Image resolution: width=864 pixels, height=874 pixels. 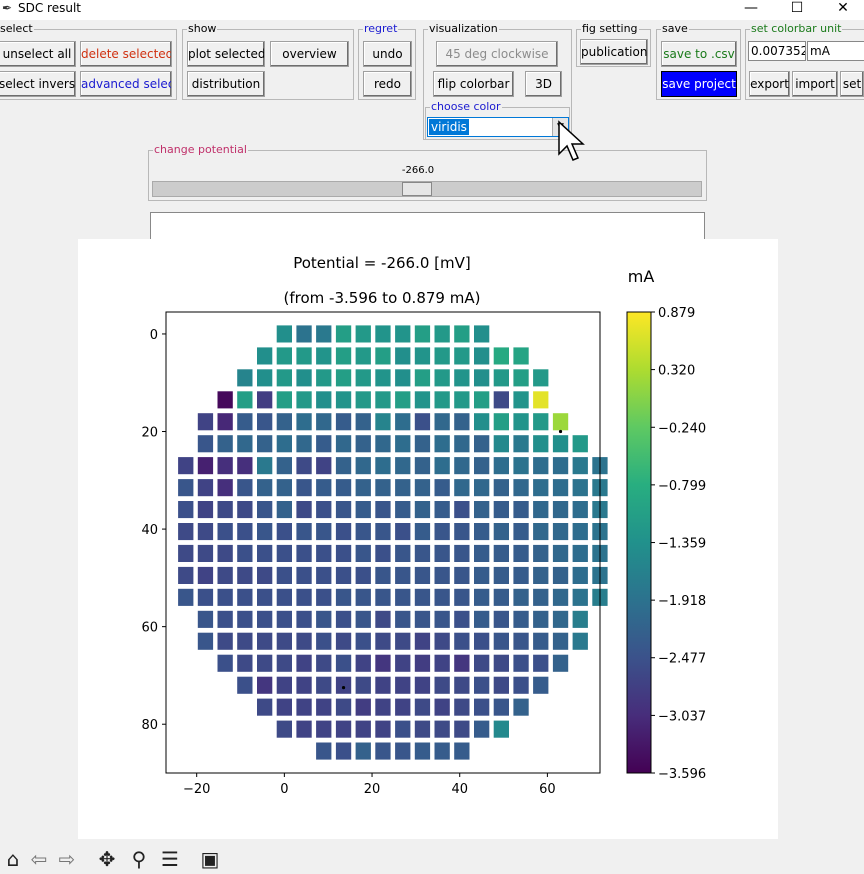 What do you see at coordinates (139, 859) in the screenshot?
I see `zoom-icon: ⚲` at bounding box center [139, 859].